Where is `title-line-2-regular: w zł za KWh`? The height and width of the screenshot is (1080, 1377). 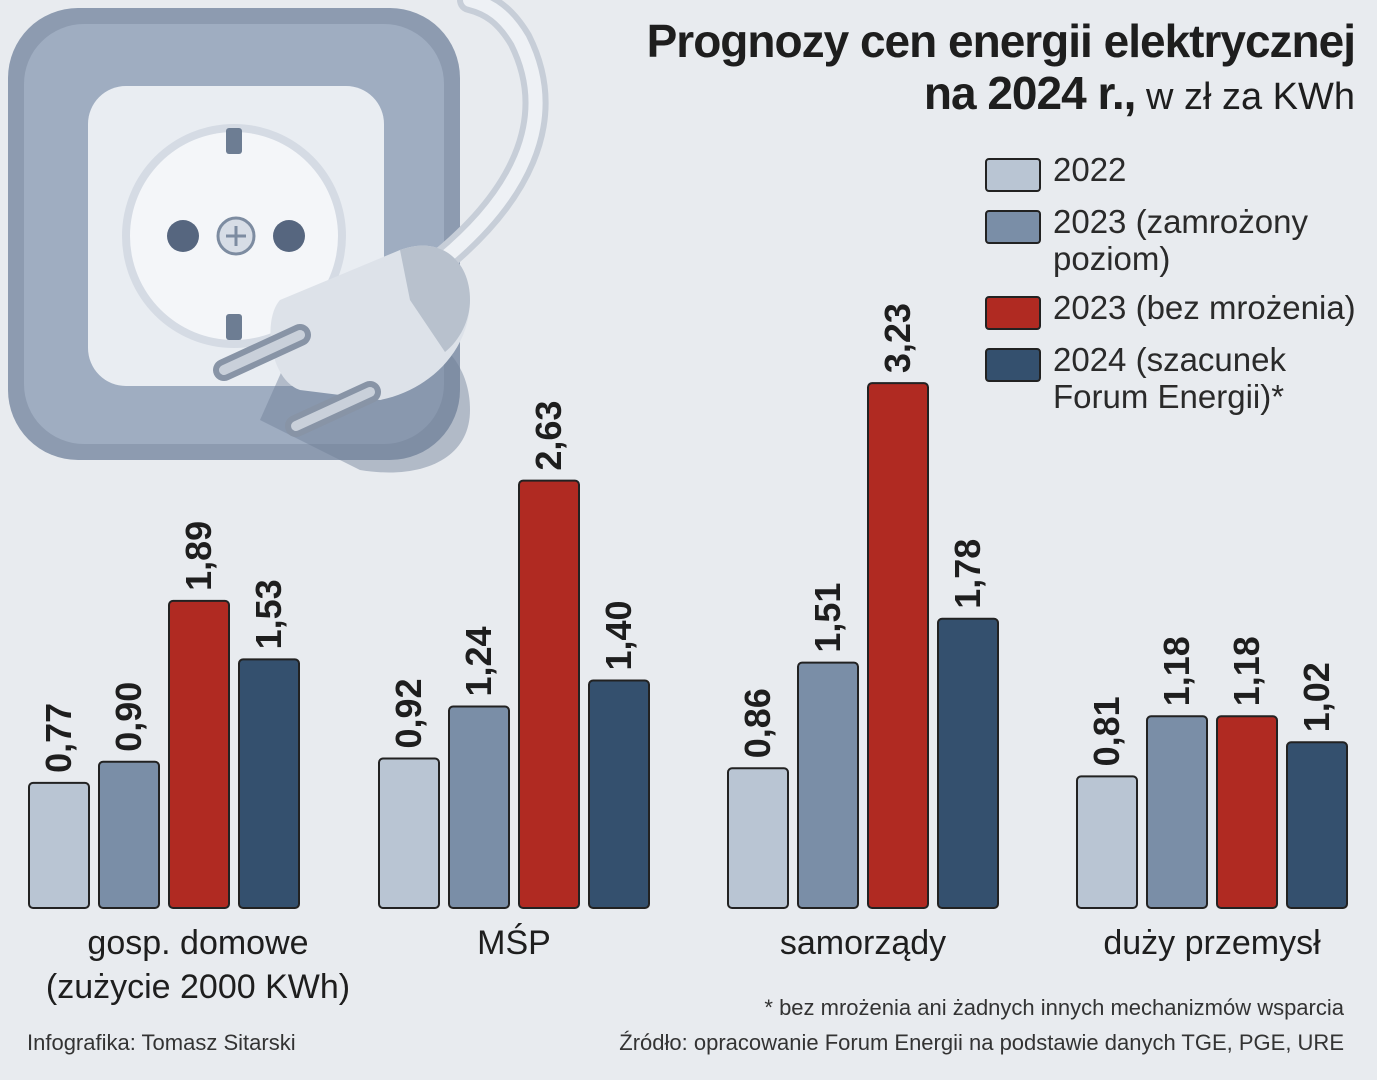 title-line-2-regular: w zł za KWh is located at coordinates (1245, 96).